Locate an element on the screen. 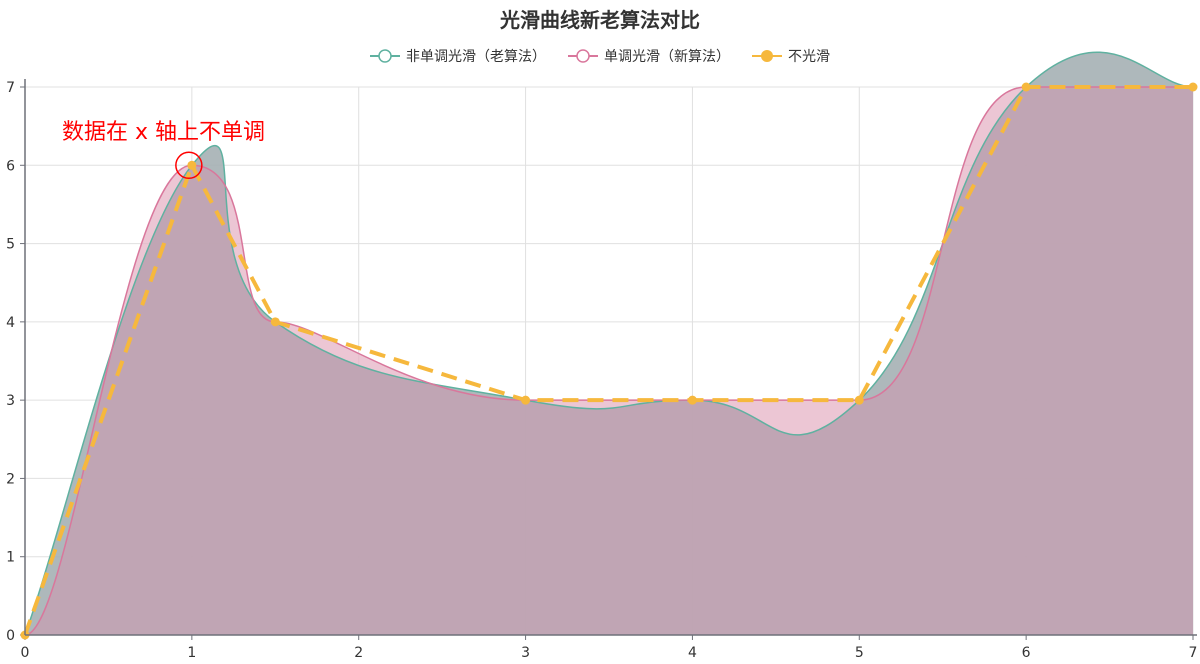 The height and width of the screenshot is (664, 1200). x-tick-label: 0 is located at coordinates (25, 653).